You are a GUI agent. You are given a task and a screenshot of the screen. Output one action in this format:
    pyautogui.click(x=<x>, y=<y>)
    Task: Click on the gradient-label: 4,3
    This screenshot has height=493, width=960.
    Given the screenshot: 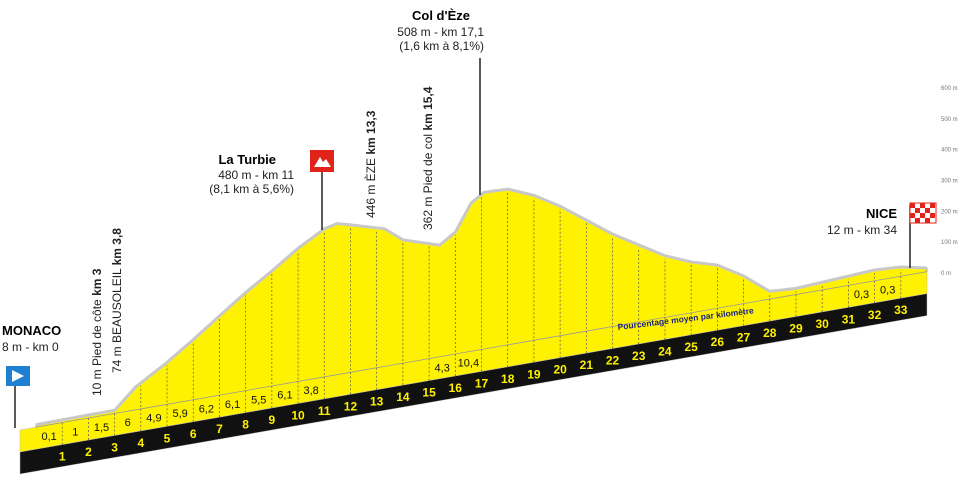 What is the action you would take?
    pyautogui.click(x=442, y=368)
    